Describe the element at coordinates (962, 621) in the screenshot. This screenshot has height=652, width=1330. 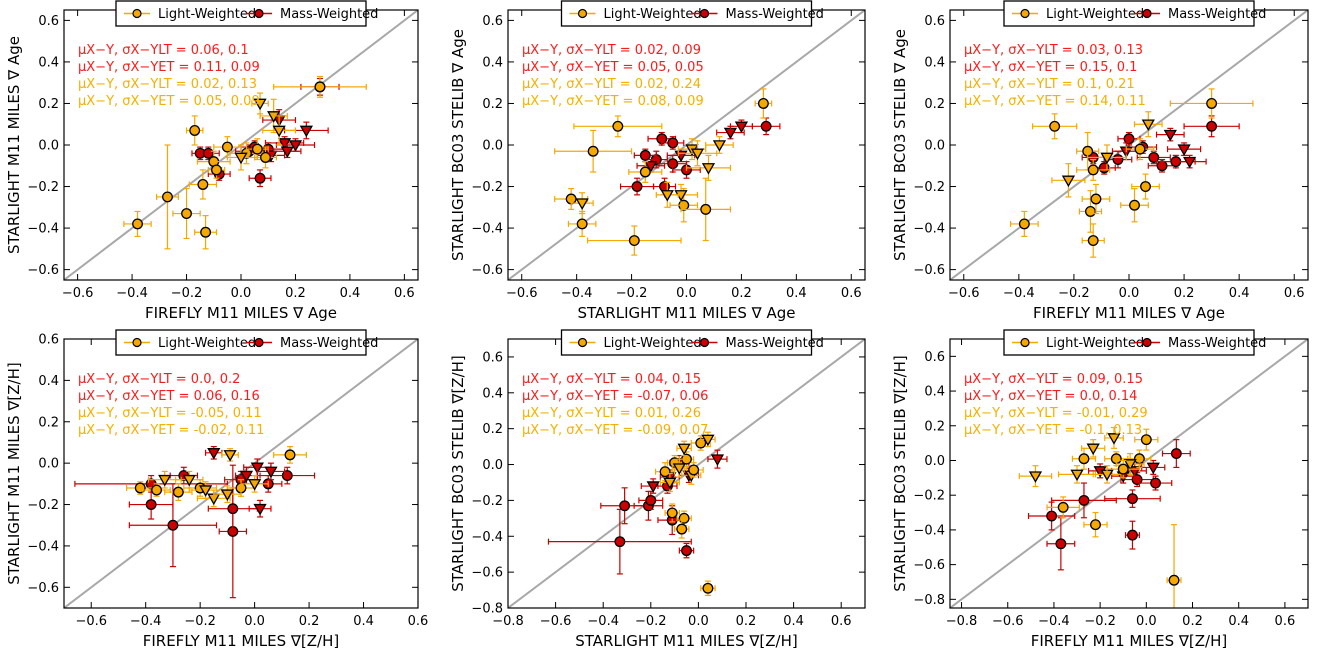
I see `x-tick-label: −0.8` at that location.